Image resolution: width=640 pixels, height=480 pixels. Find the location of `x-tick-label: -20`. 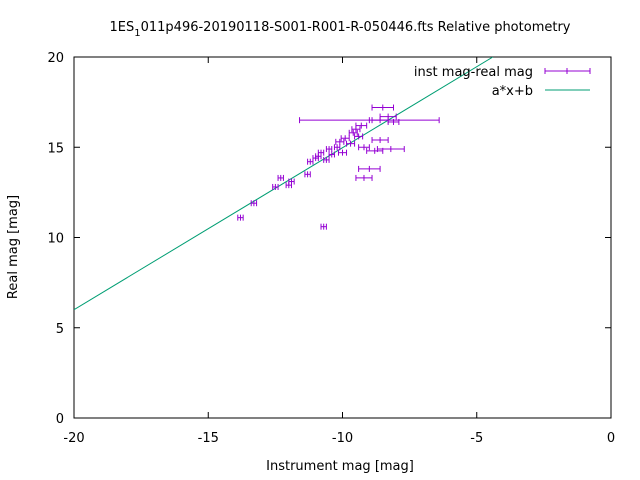

x-tick-label: -20 is located at coordinates (73, 438).